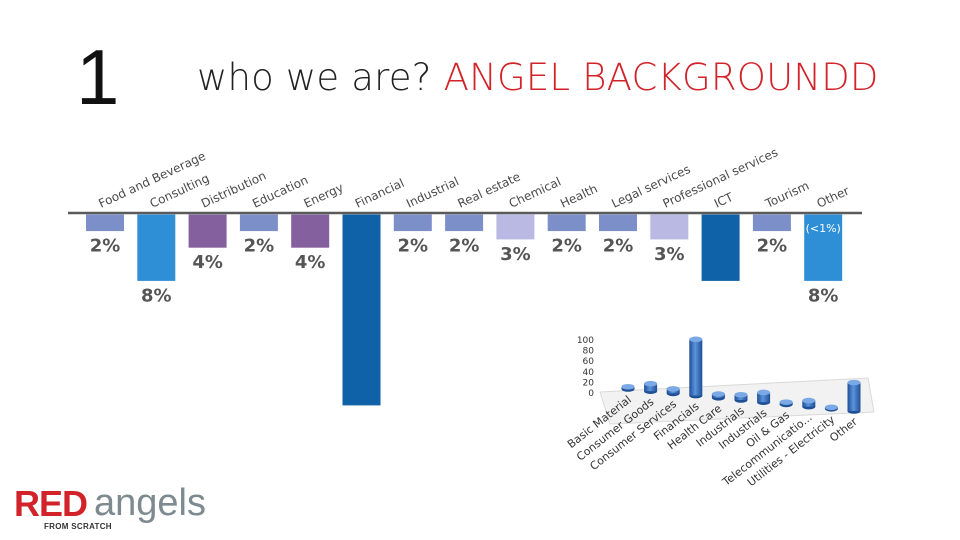 This screenshot has width=960, height=540. What do you see at coordinates (771, 223) in the screenshot?
I see `bar-tourism` at bounding box center [771, 223].